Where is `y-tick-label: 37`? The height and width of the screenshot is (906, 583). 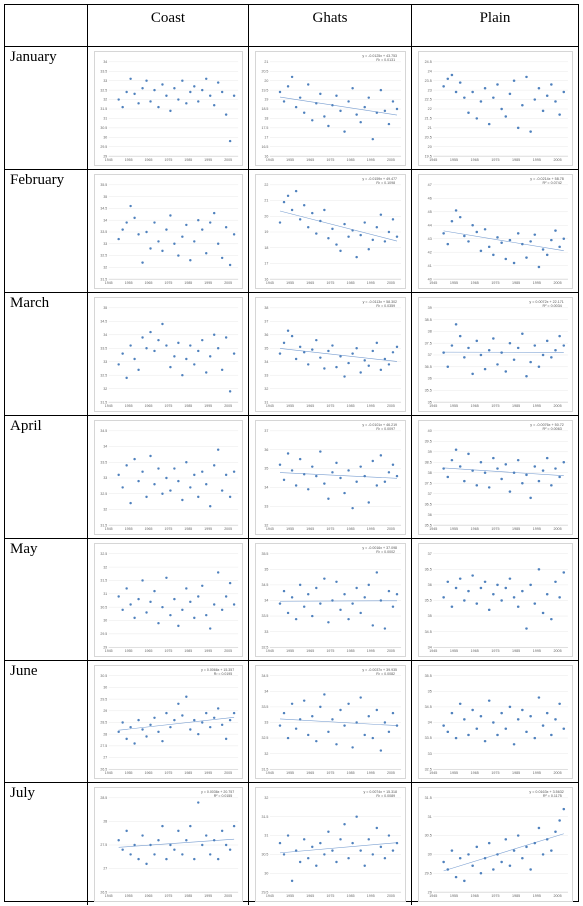 y-tick-label: 37 is located at coordinates (266, 431).